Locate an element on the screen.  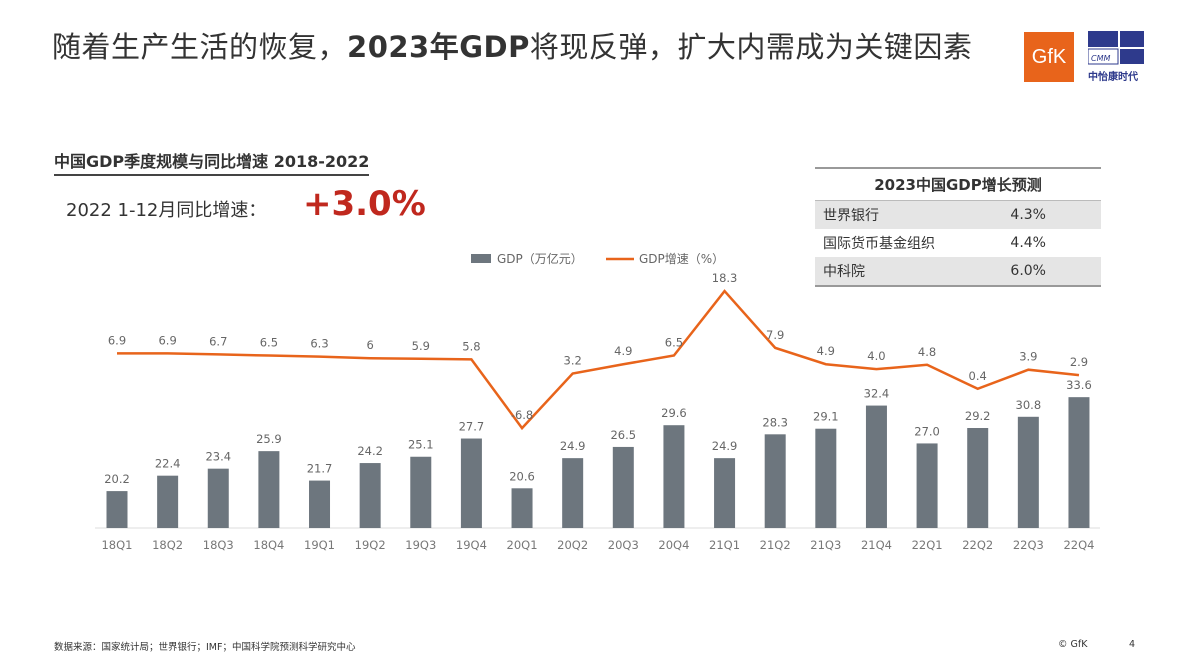
source-note: 数据来源：国家统计局；世界银行；IMF；中国科学院预测科学研究中心 is located at coordinates (205, 647).